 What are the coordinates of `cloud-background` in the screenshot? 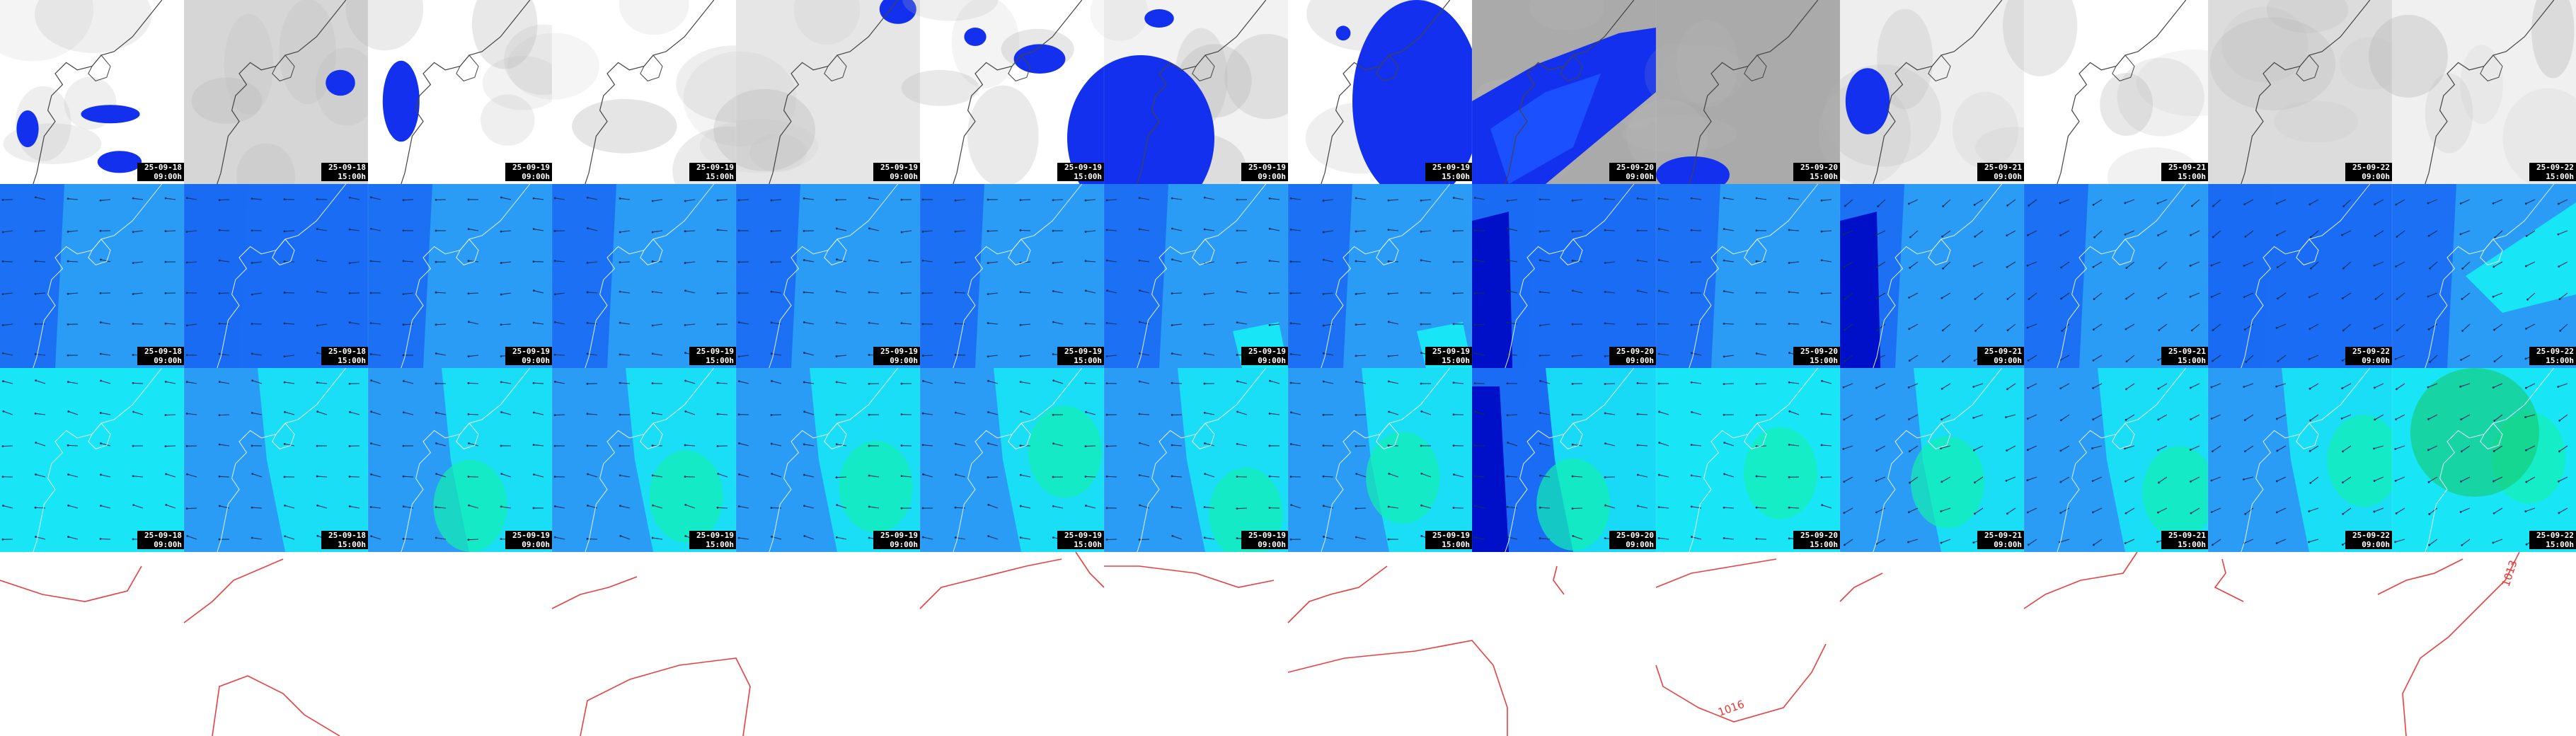 It's located at (644, 92).